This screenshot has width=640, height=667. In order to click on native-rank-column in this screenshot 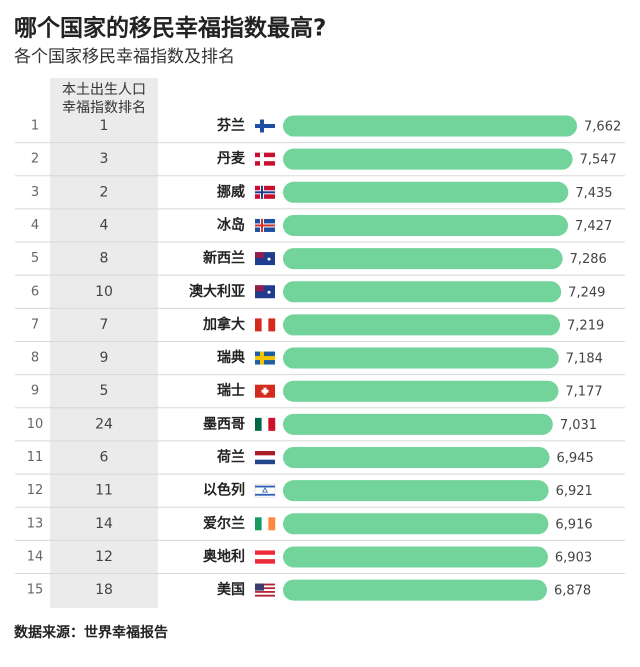, I will do `click(104, 343)`.